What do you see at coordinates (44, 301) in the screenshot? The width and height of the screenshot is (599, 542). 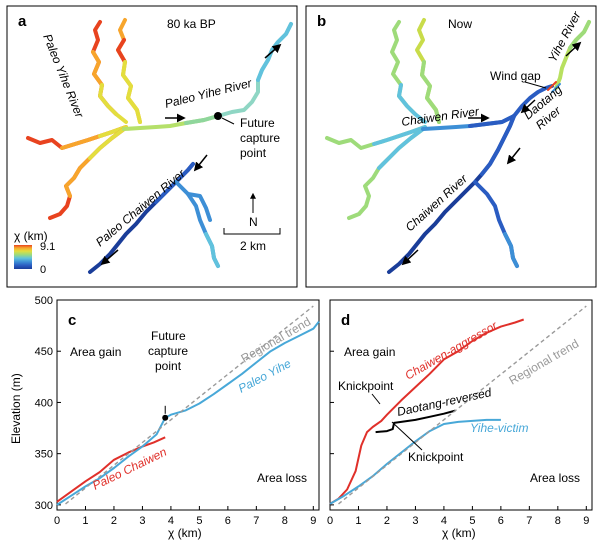 I see `y-tick-label: 500` at bounding box center [44, 301].